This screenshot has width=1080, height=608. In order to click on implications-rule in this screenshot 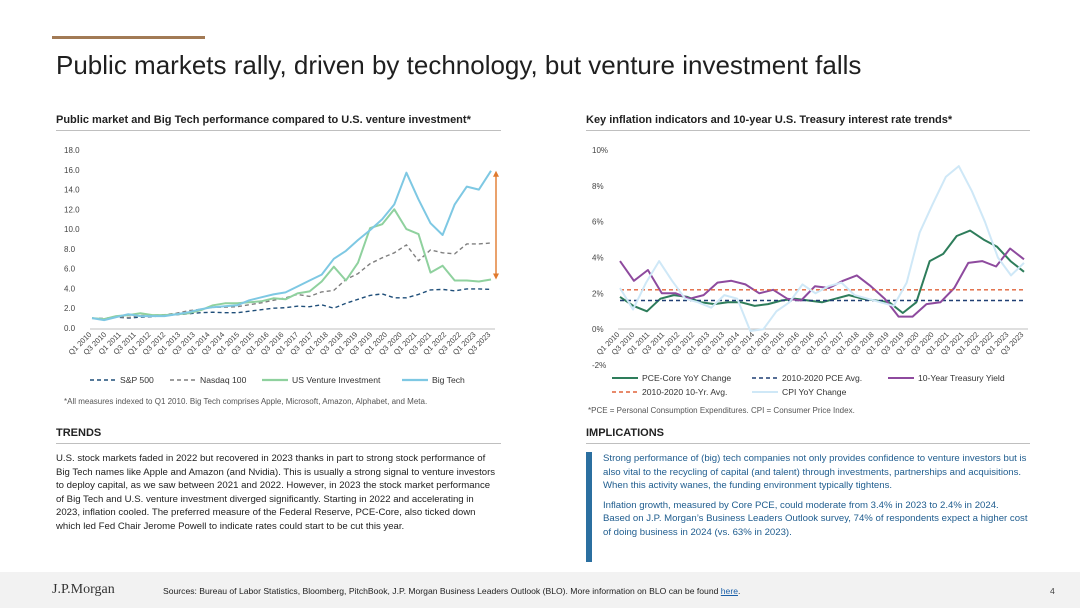, I will do `click(808, 443)`.